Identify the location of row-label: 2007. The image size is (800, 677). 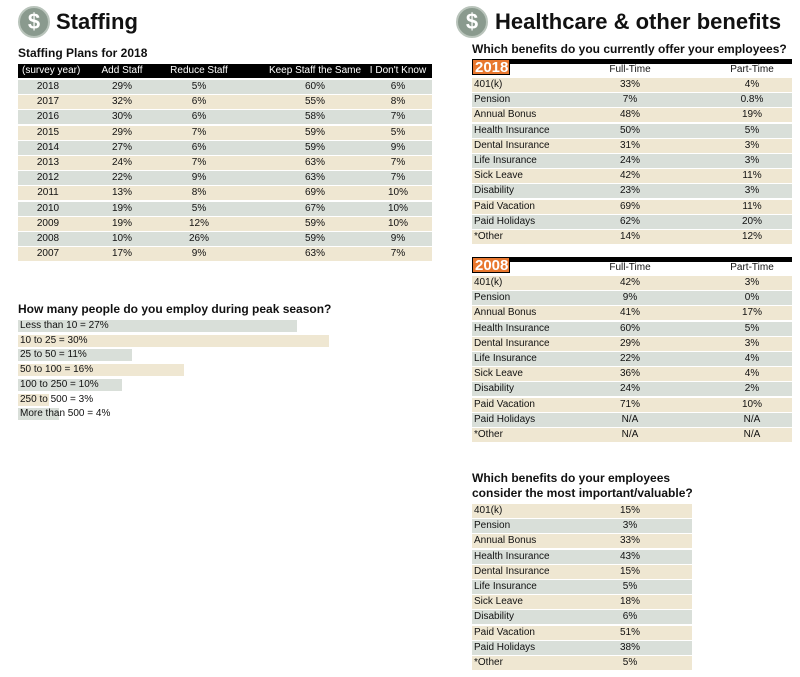
(48, 254).